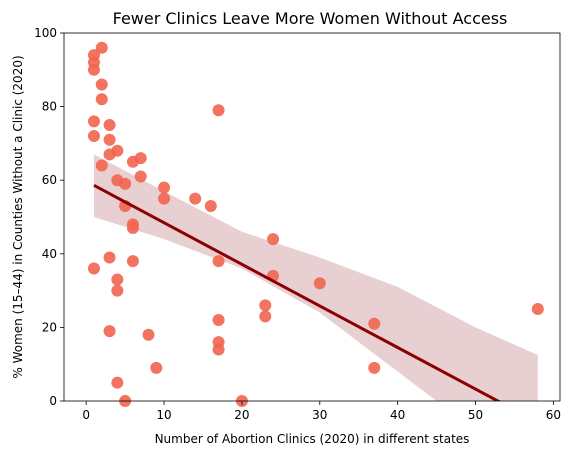 The width and height of the screenshot is (573, 455). What do you see at coordinates (397, 415) in the screenshot?
I see `x-tick-label: 40` at bounding box center [397, 415].